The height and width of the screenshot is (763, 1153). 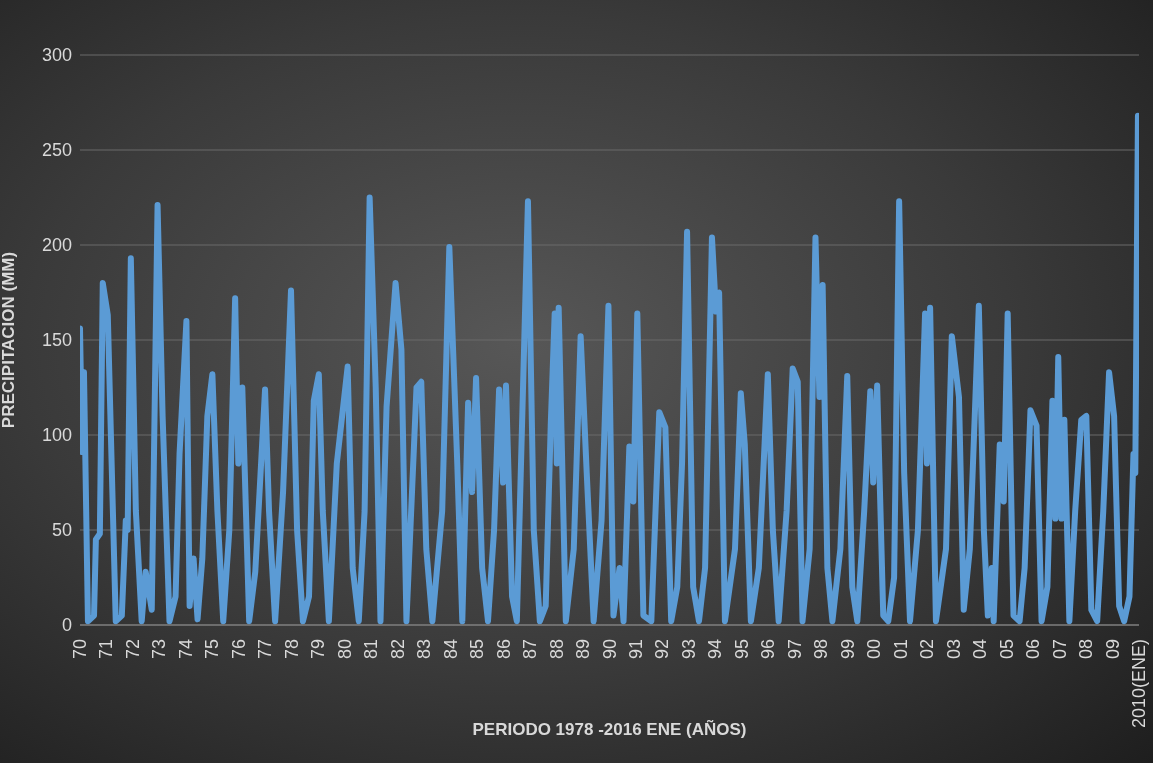 I want to click on x-tick-label: 77, so click(x=265, y=649).